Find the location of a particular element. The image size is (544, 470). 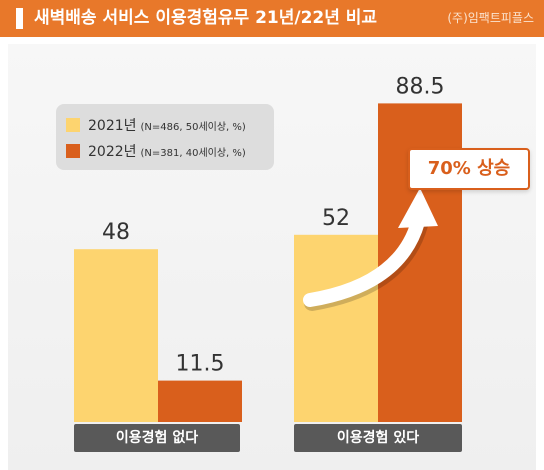

chart-header: 새벽배송 서비스 이용경험유무 21년/22년 비교 (주)임팩트피플스 is located at coordinates (272, 18).